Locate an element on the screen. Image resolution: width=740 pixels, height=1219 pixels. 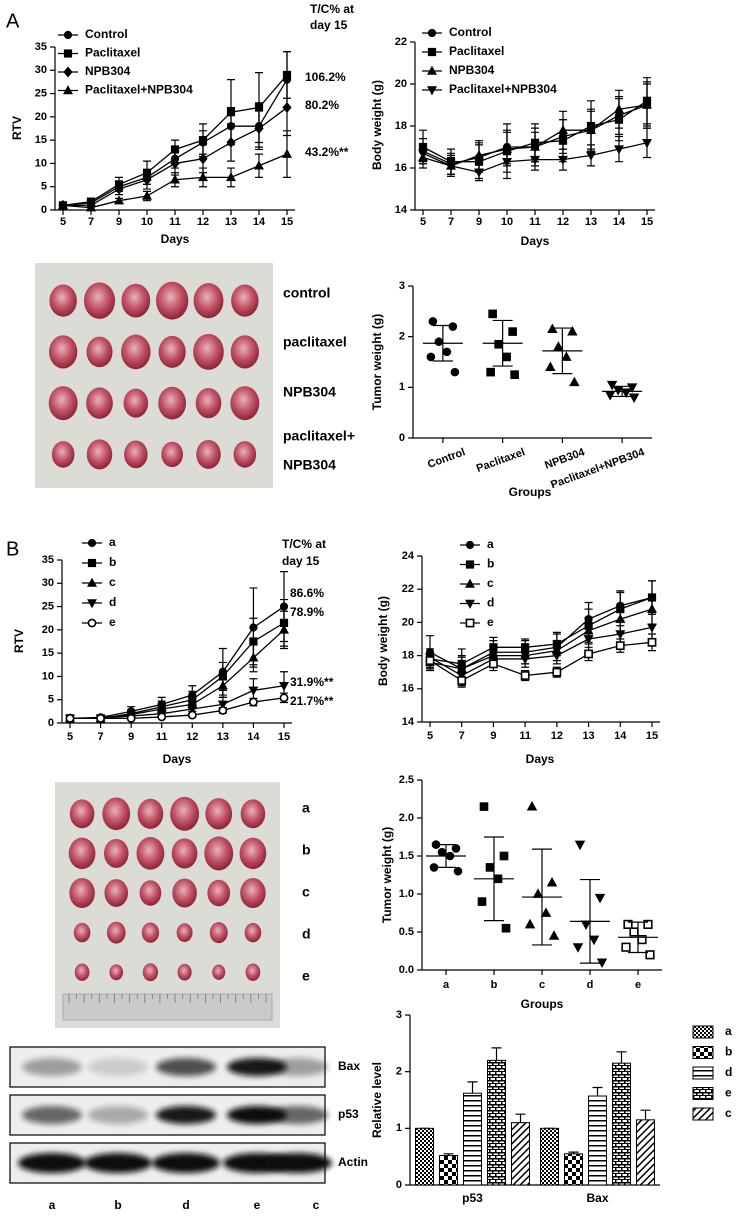
y-tick-label: 25 is located at coordinates (48, 606).